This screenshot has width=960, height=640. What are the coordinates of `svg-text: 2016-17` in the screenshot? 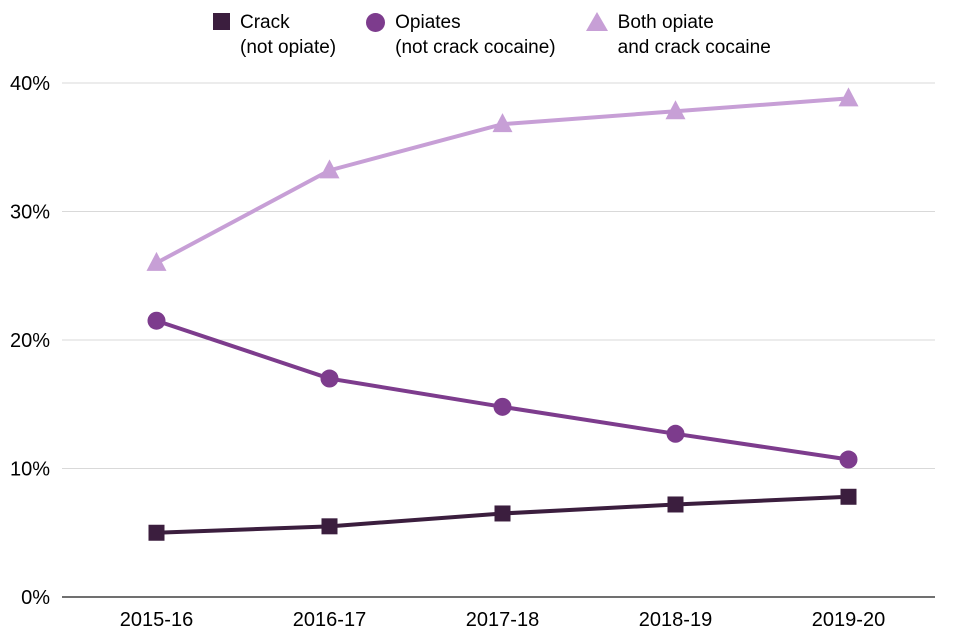 It's located at (329, 620).